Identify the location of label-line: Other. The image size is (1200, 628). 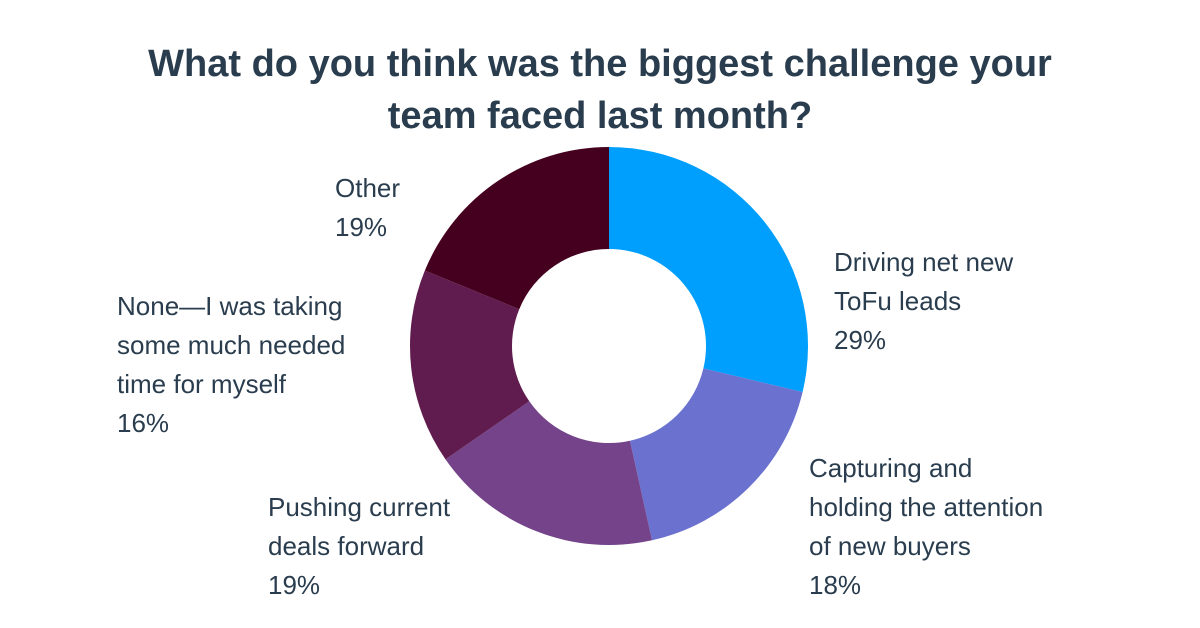
(368, 188).